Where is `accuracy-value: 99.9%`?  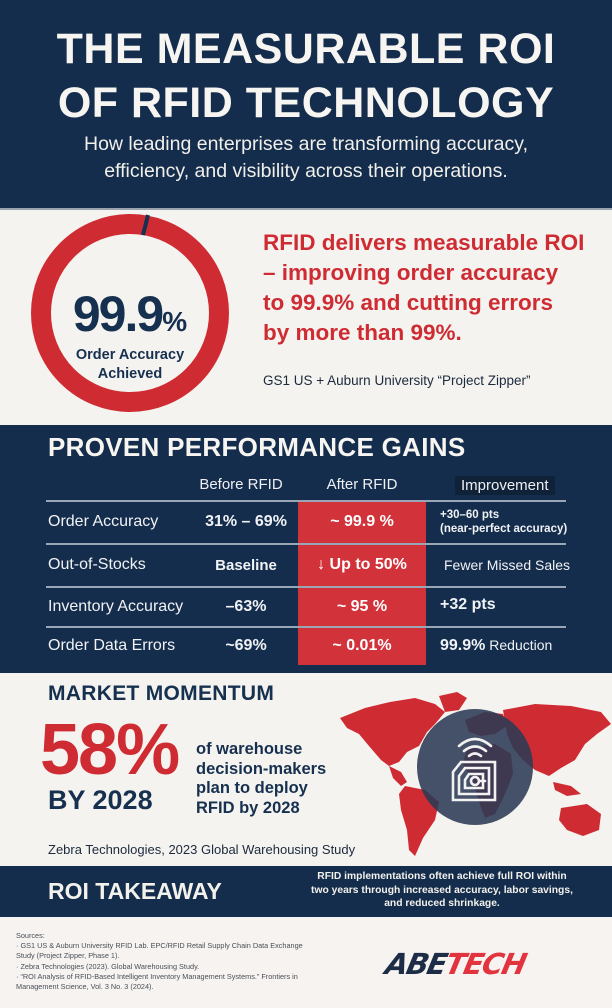
accuracy-value: 99.9% is located at coordinates (130, 314).